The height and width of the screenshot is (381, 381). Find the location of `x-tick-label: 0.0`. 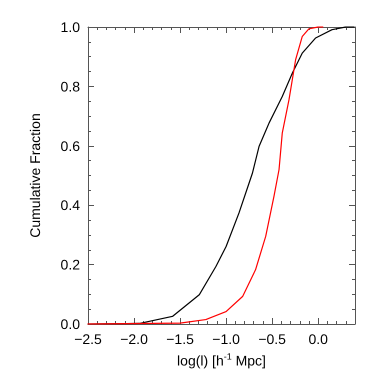

x-tick-label: 0.0 is located at coordinates (318, 339).